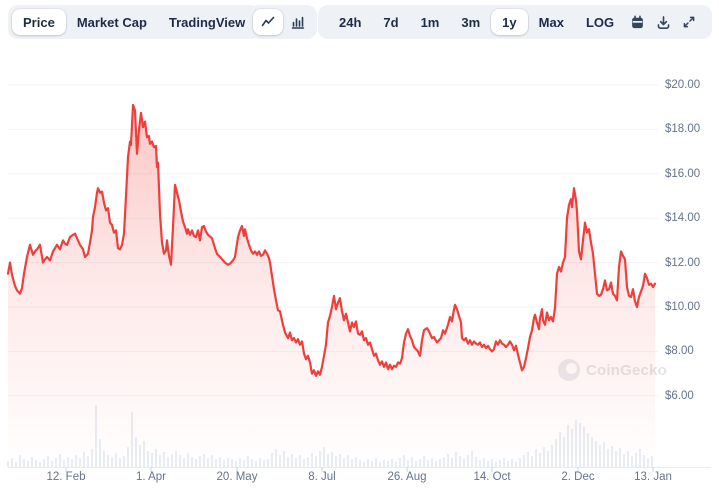 Image resolution: width=719 pixels, height=498 pixels. I want to click on y-axis-label: $8.00, so click(679, 351).